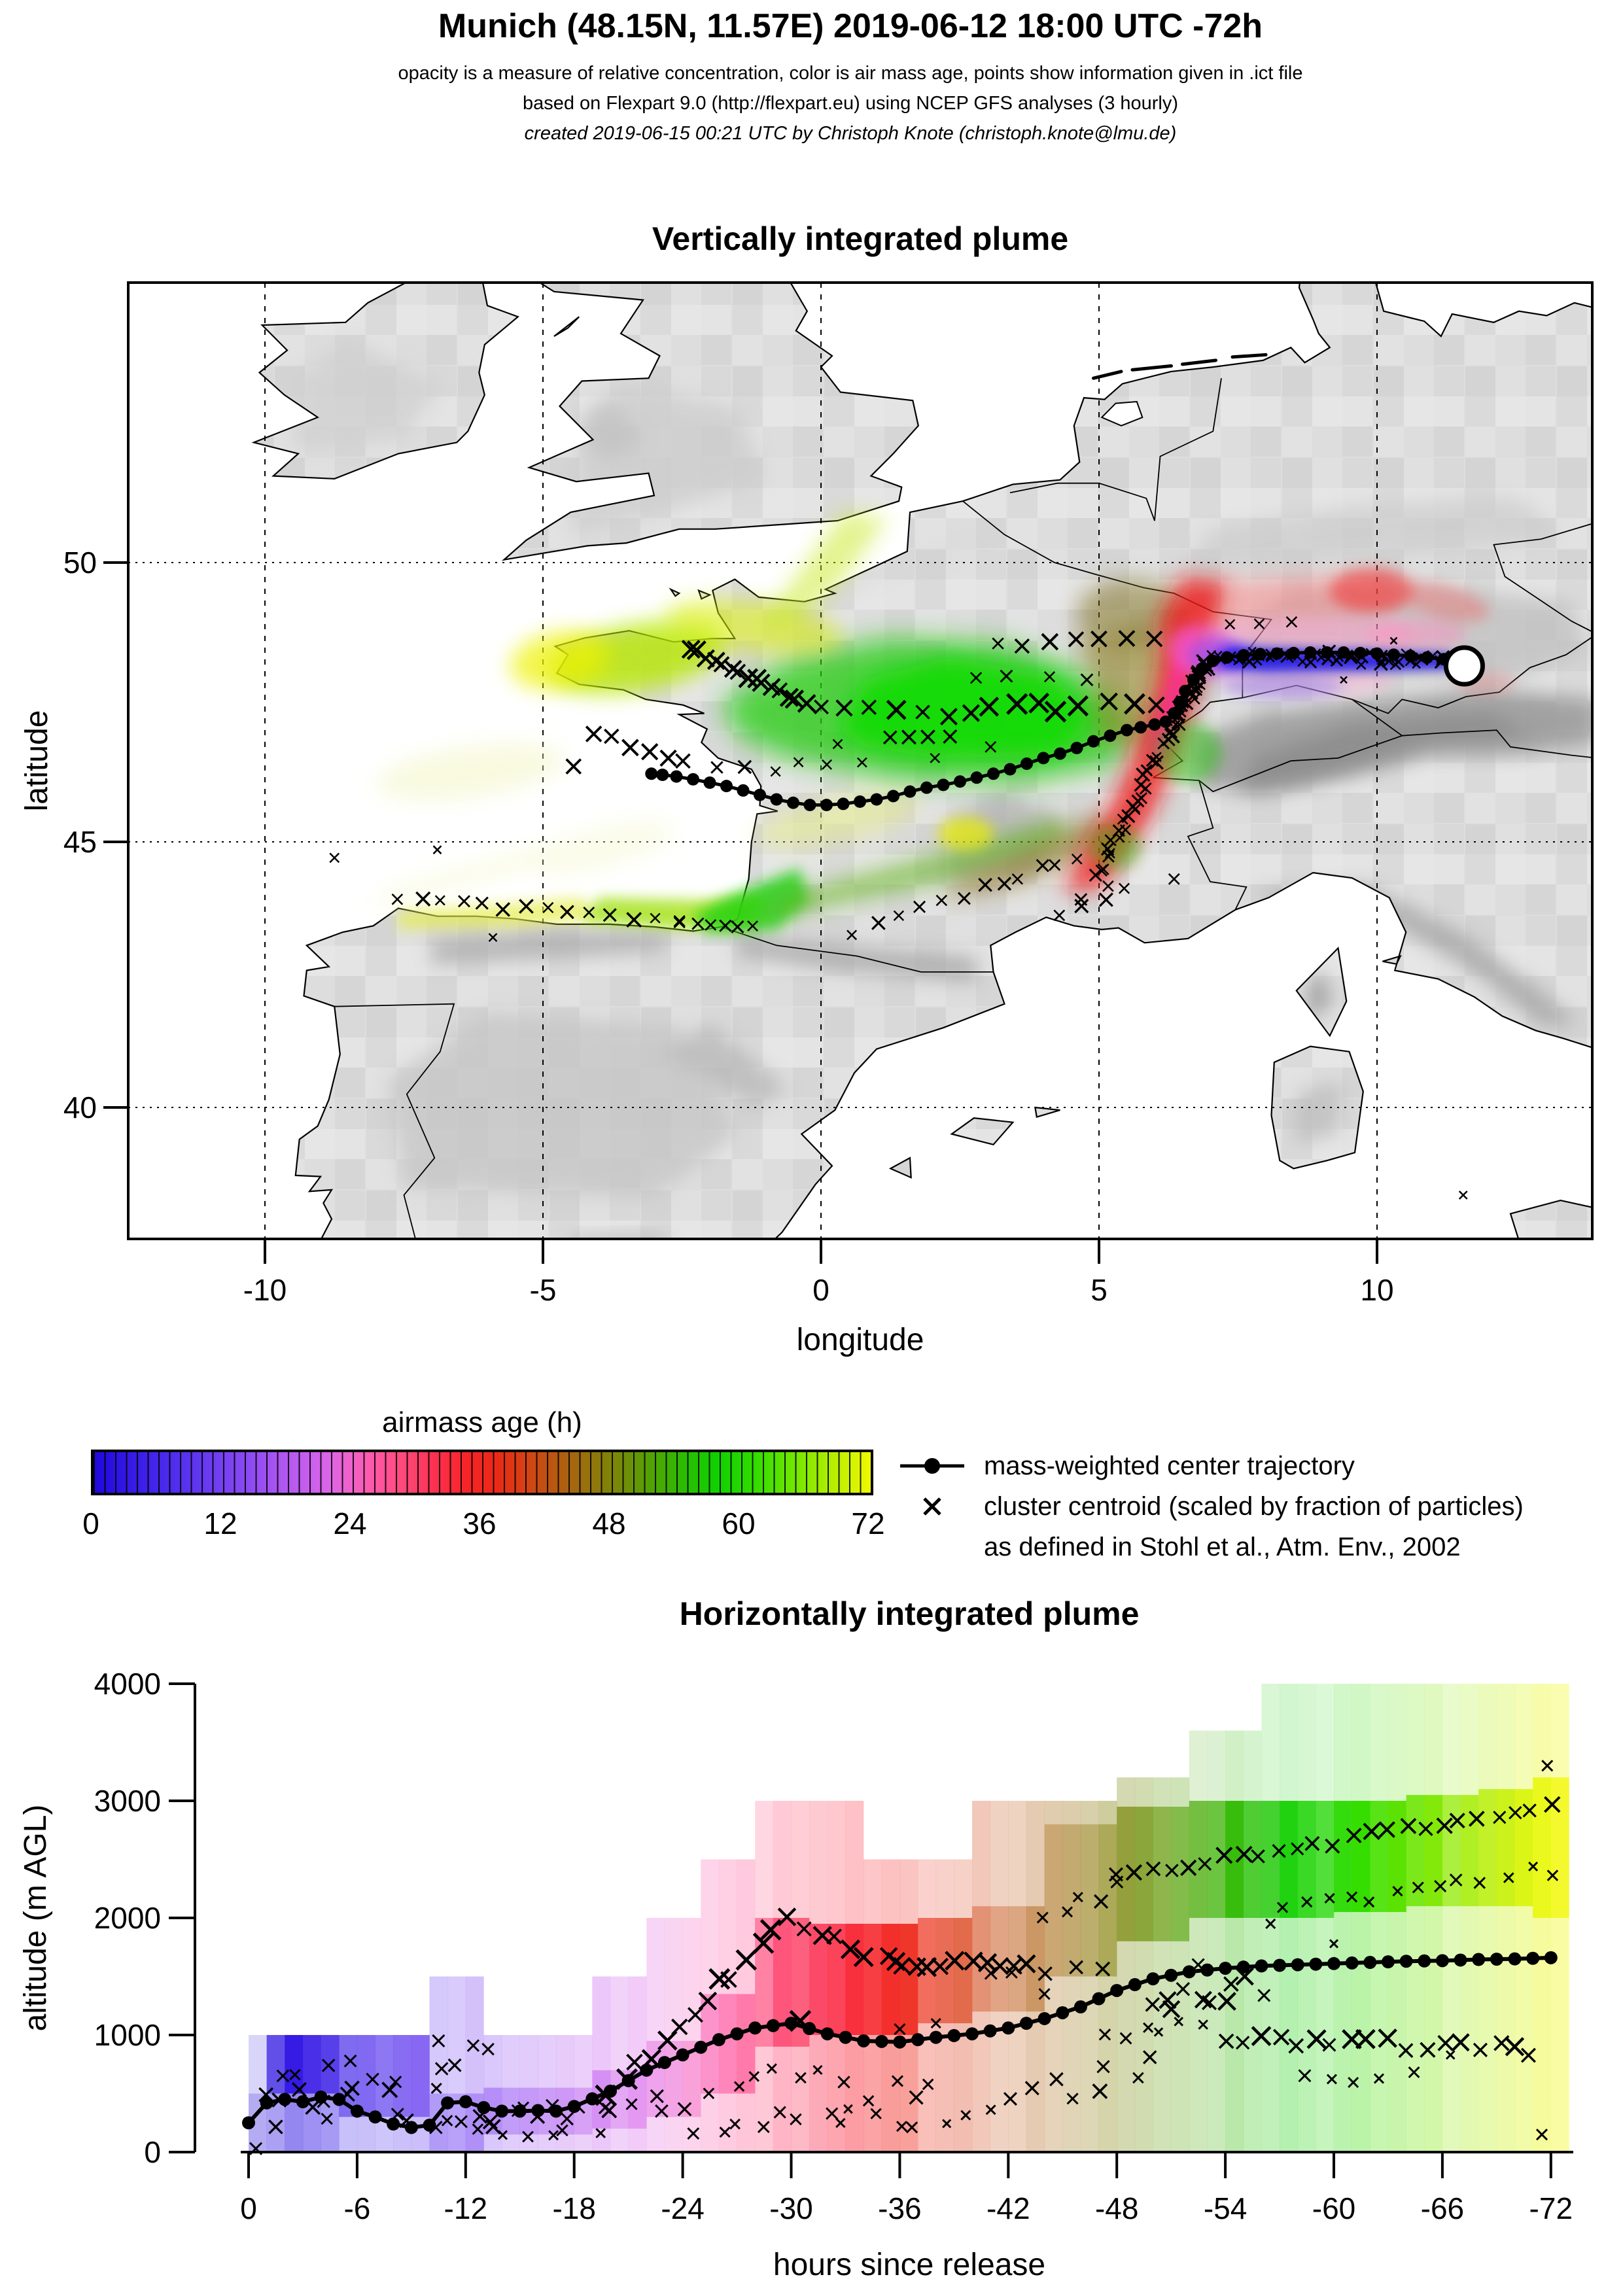  Describe the element at coordinates (909, 2265) in the screenshot. I see `profile-xlabel: hours since release` at that location.